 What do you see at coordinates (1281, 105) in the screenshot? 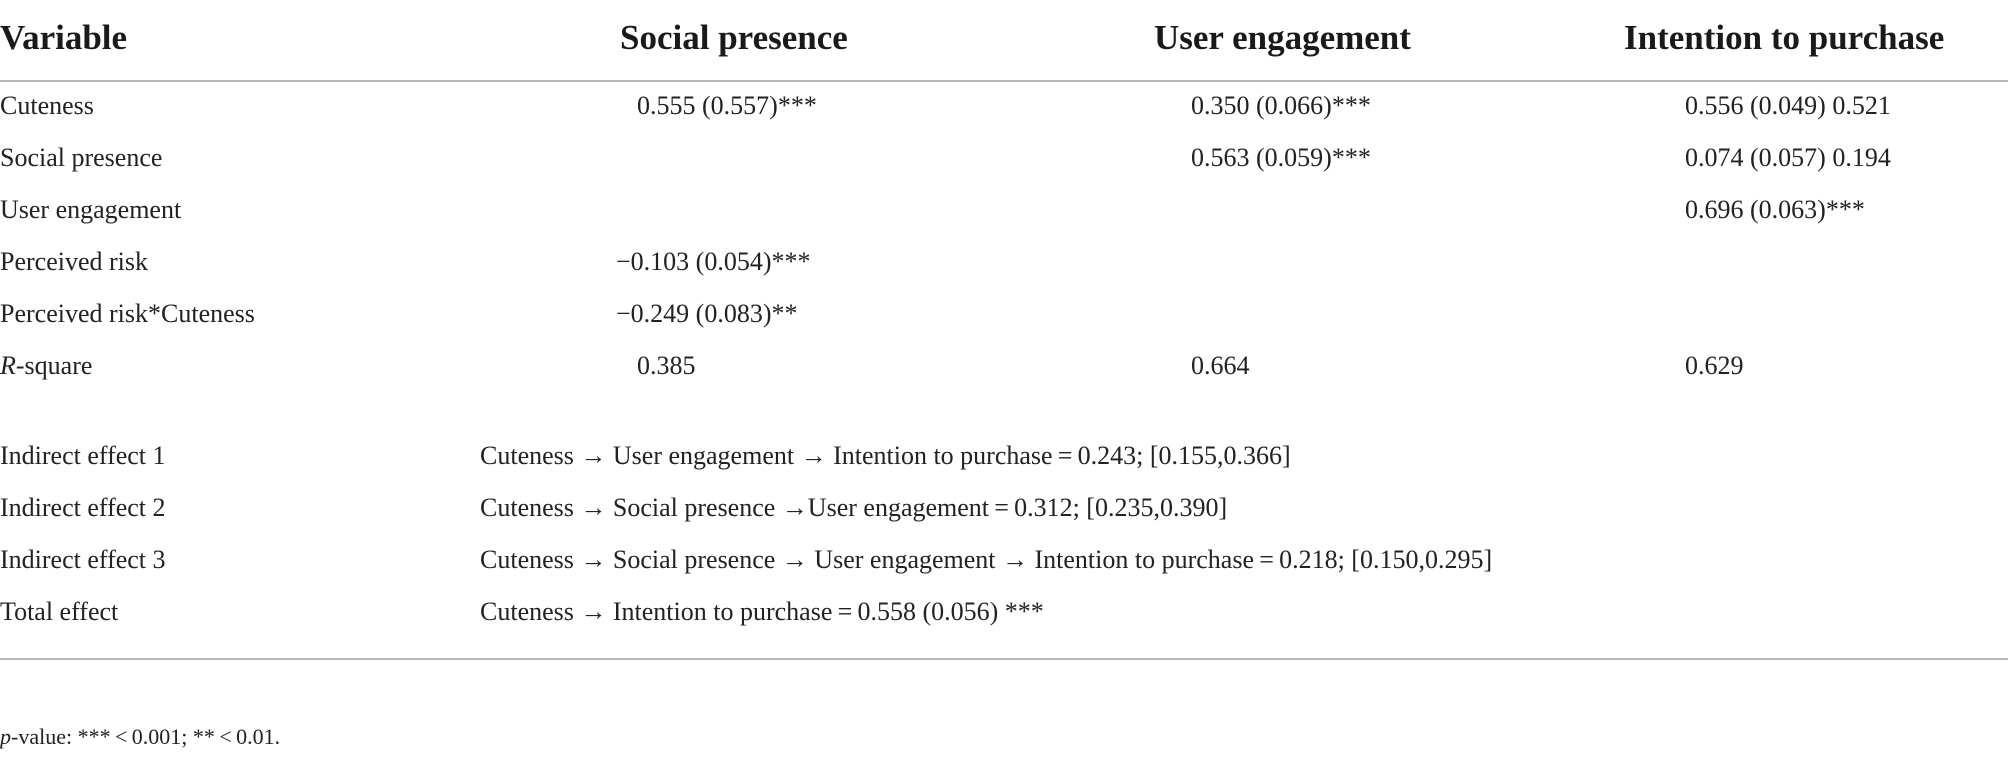
I see `cell-cuteness-user-engagement: 0.350 (0.066)***` at bounding box center [1281, 105].